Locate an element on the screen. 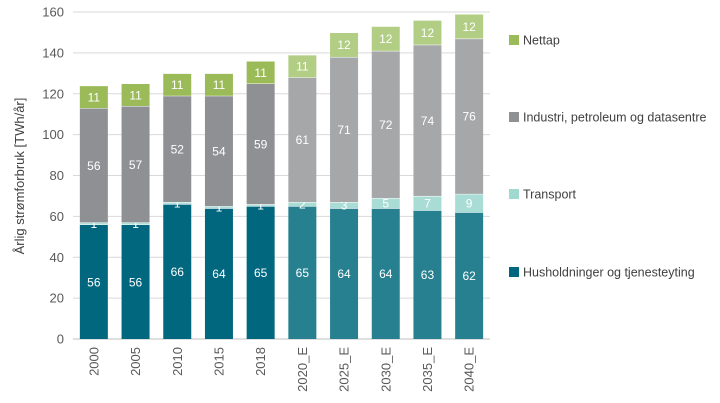 This screenshot has width=720, height=403. legend-label: Nettap is located at coordinates (541, 41).